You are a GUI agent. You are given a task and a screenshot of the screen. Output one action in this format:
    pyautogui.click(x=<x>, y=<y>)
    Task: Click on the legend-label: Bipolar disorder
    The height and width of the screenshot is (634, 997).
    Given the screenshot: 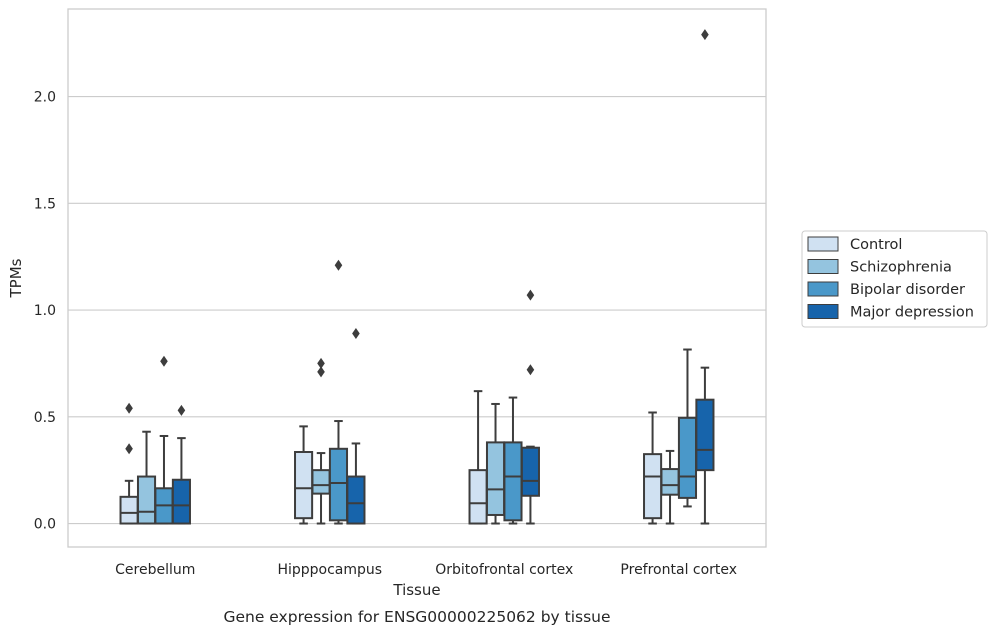 What is the action you would take?
    pyautogui.click(x=907, y=290)
    